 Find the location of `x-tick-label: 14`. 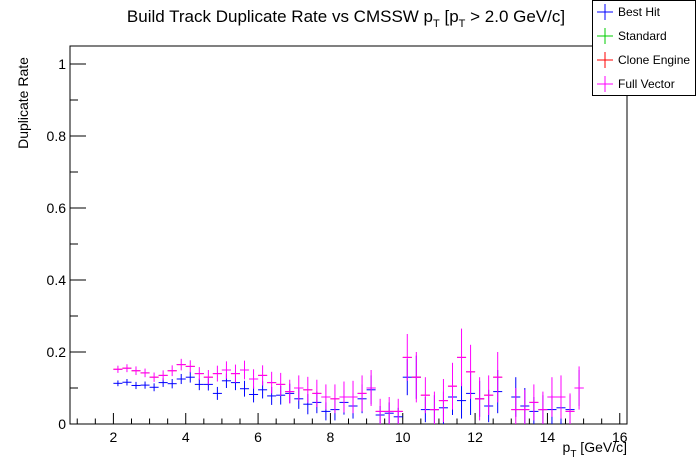

x-tick-label: 14 is located at coordinates (548, 437).